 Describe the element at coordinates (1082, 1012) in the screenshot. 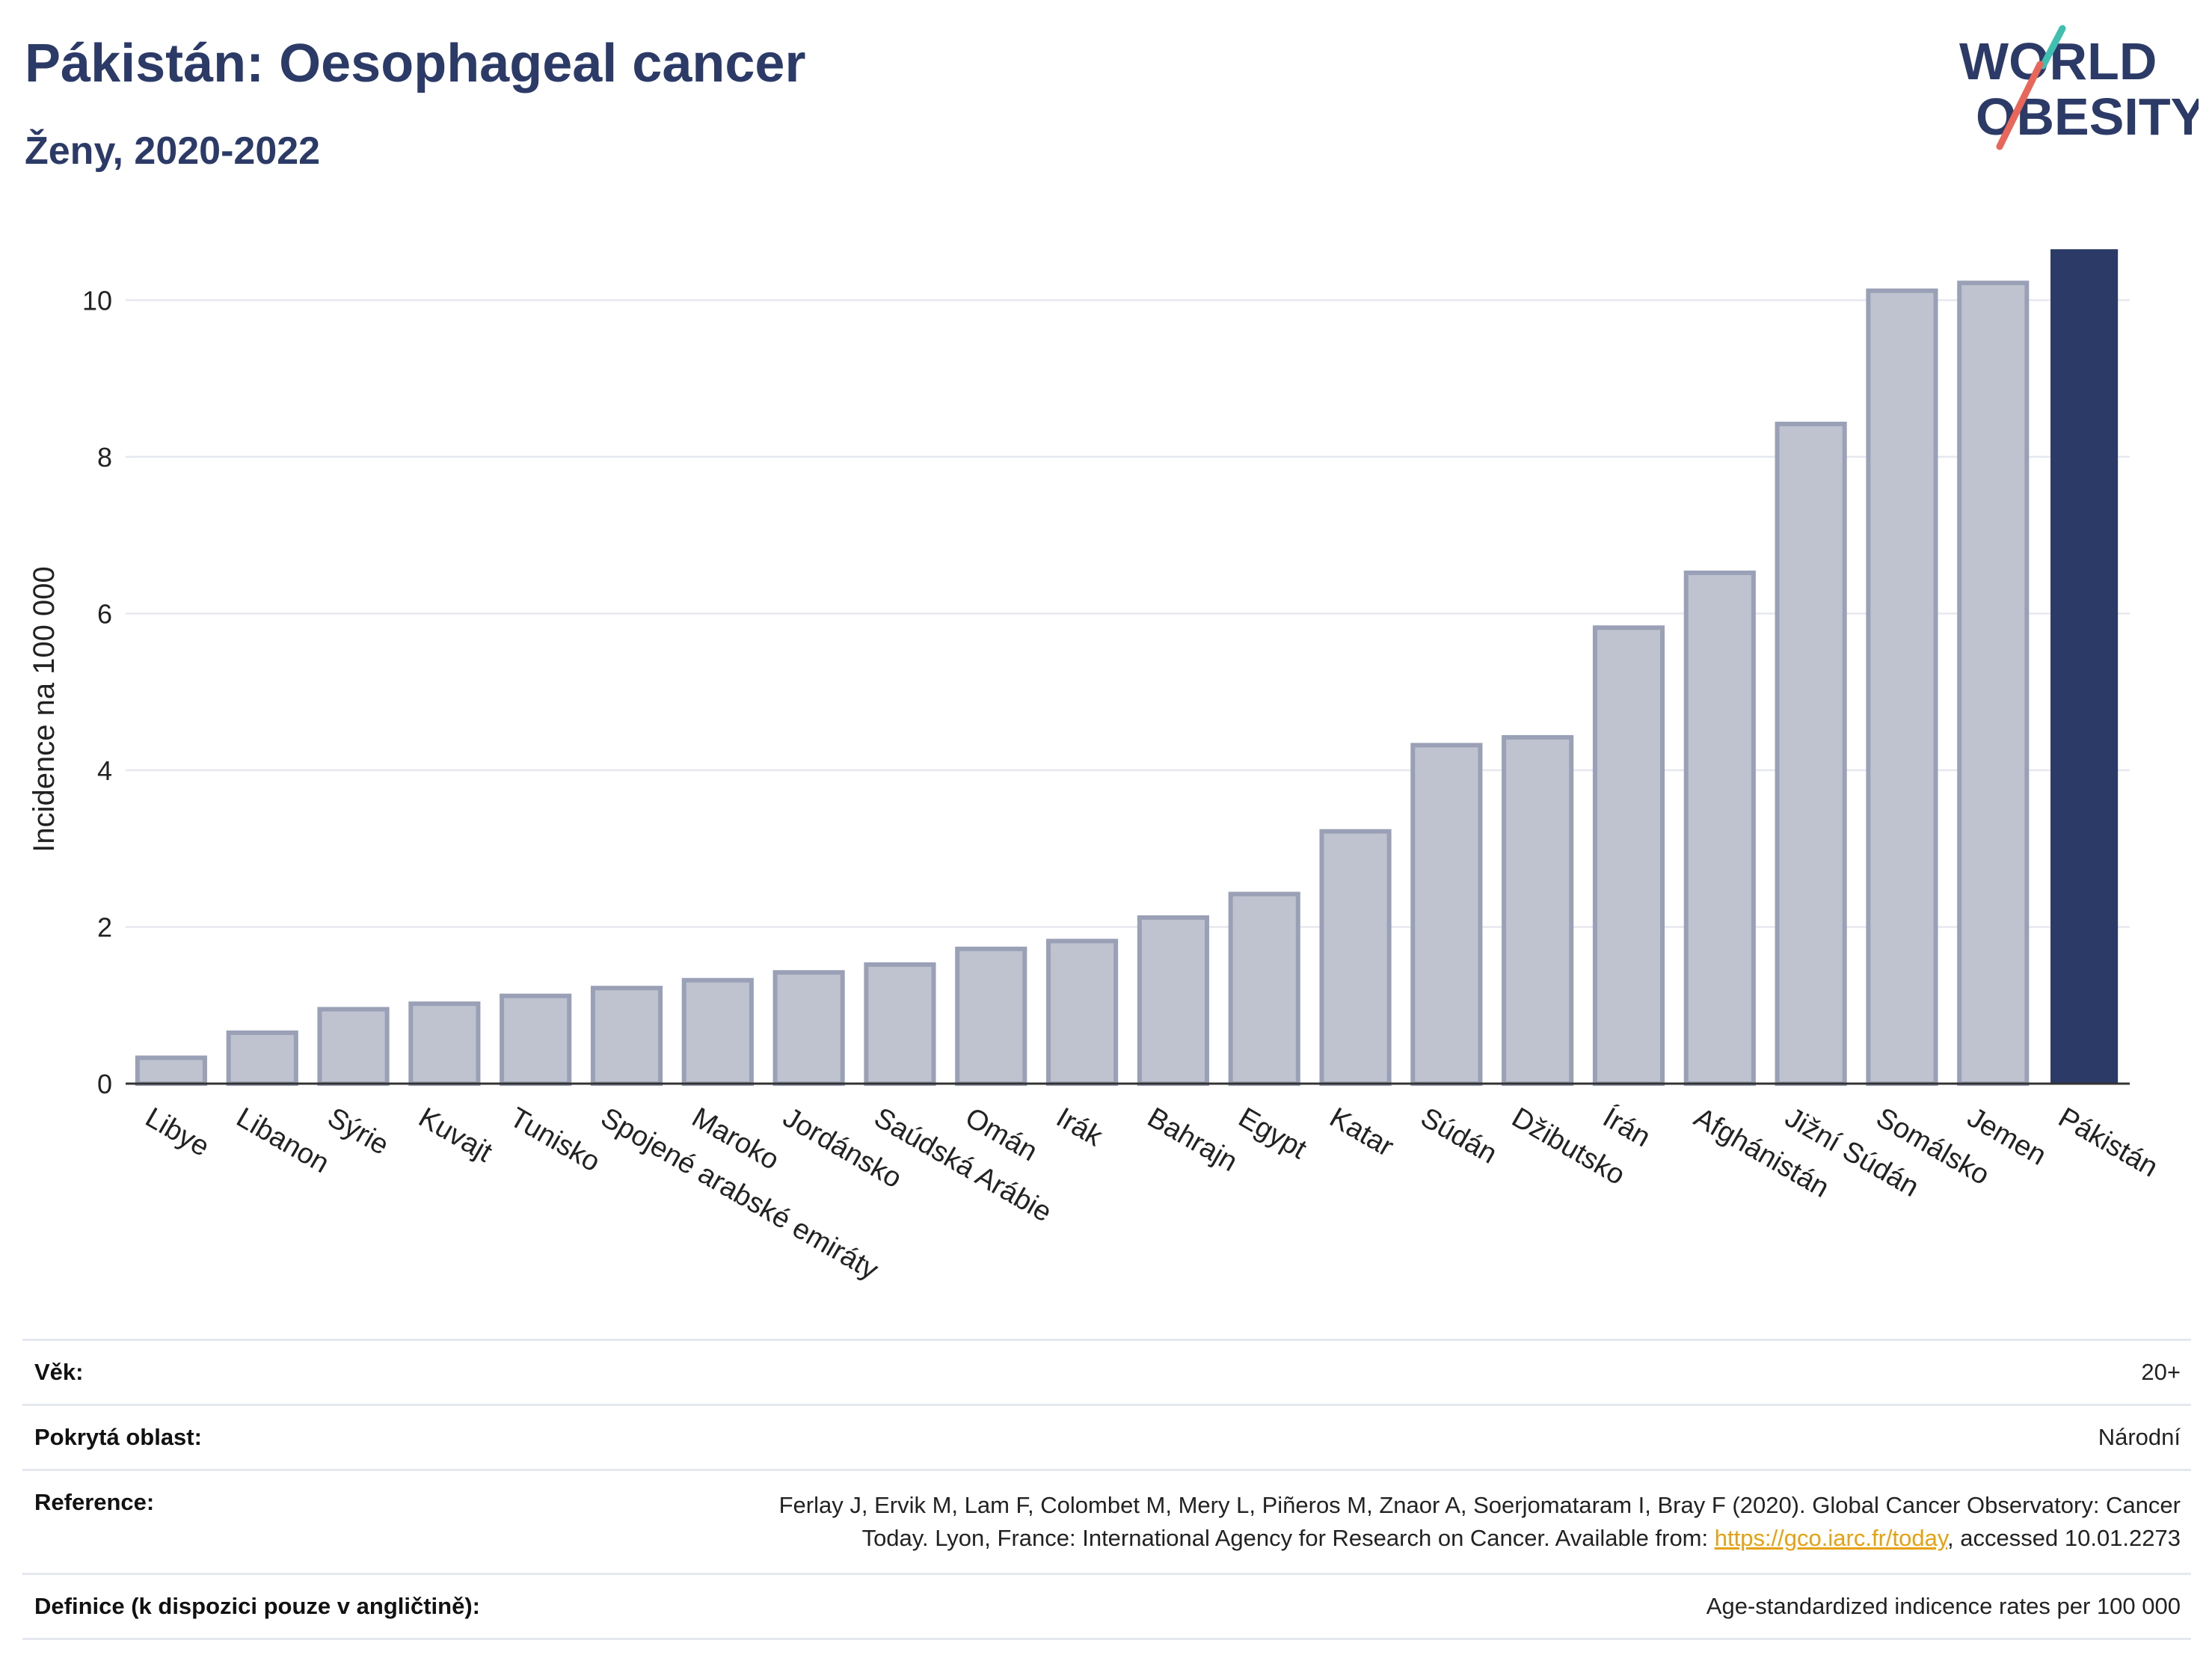

I see `bar-irák` at that location.